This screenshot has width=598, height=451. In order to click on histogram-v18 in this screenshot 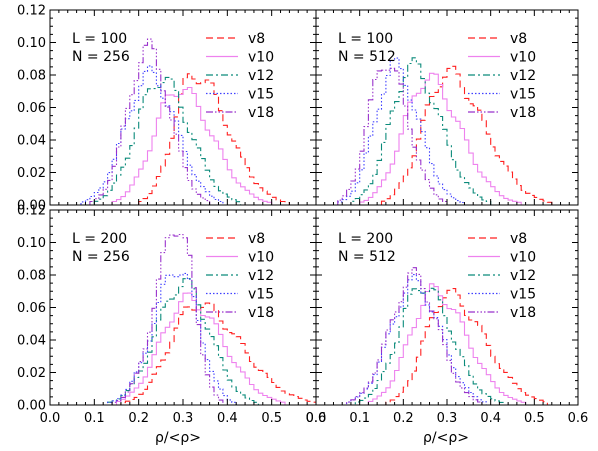, I will do `click(447, 336)`.